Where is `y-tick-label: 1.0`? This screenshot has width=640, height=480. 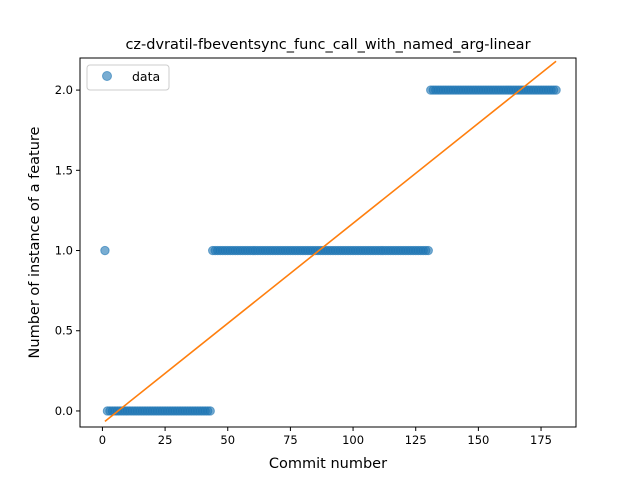 y-tick-label: 1.0 is located at coordinates (64, 251).